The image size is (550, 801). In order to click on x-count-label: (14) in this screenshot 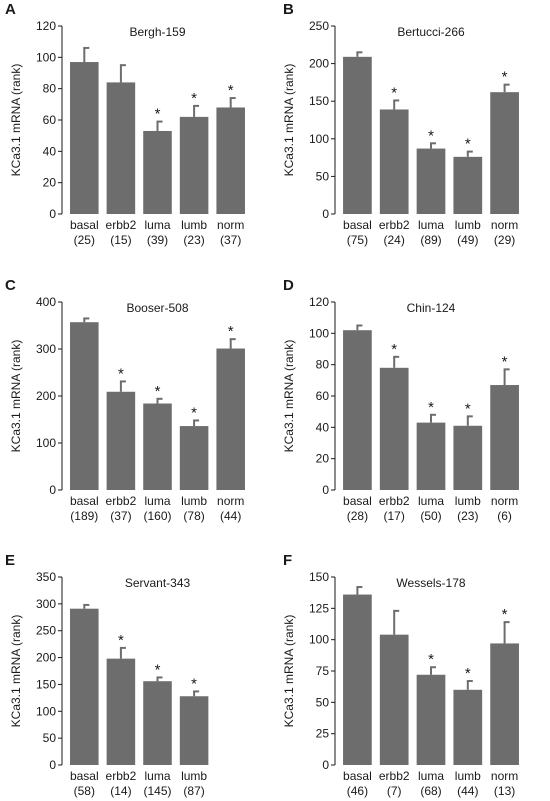, I will do `click(120, 791)`.